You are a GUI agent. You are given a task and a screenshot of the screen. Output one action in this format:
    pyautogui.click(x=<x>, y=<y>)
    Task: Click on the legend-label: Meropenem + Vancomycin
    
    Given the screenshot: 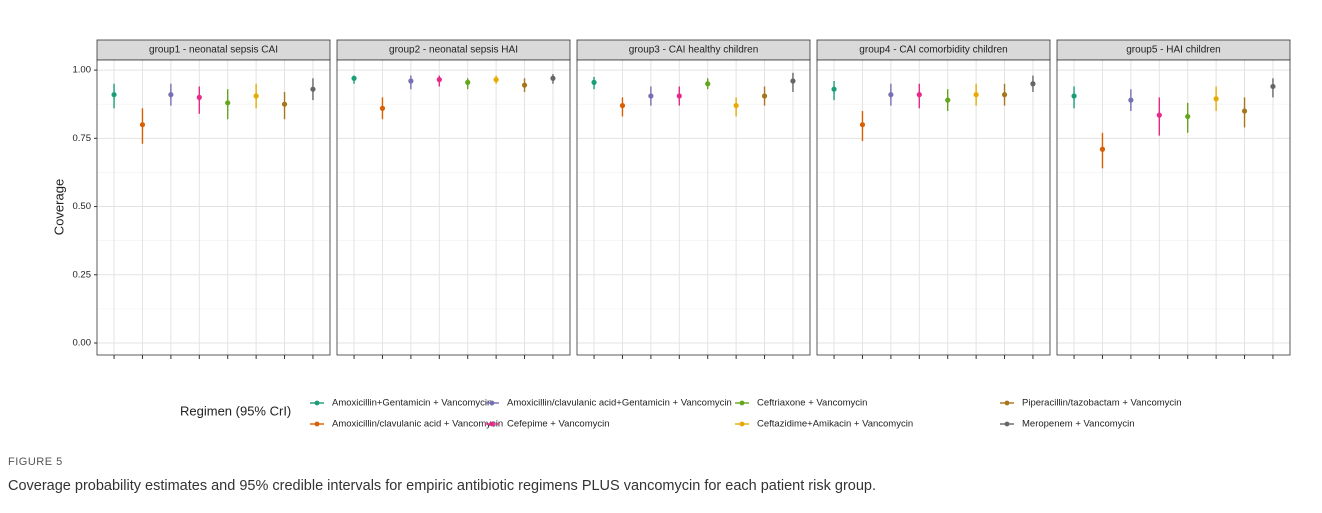 What is the action you would take?
    pyautogui.click(x=1078, y=424)
    